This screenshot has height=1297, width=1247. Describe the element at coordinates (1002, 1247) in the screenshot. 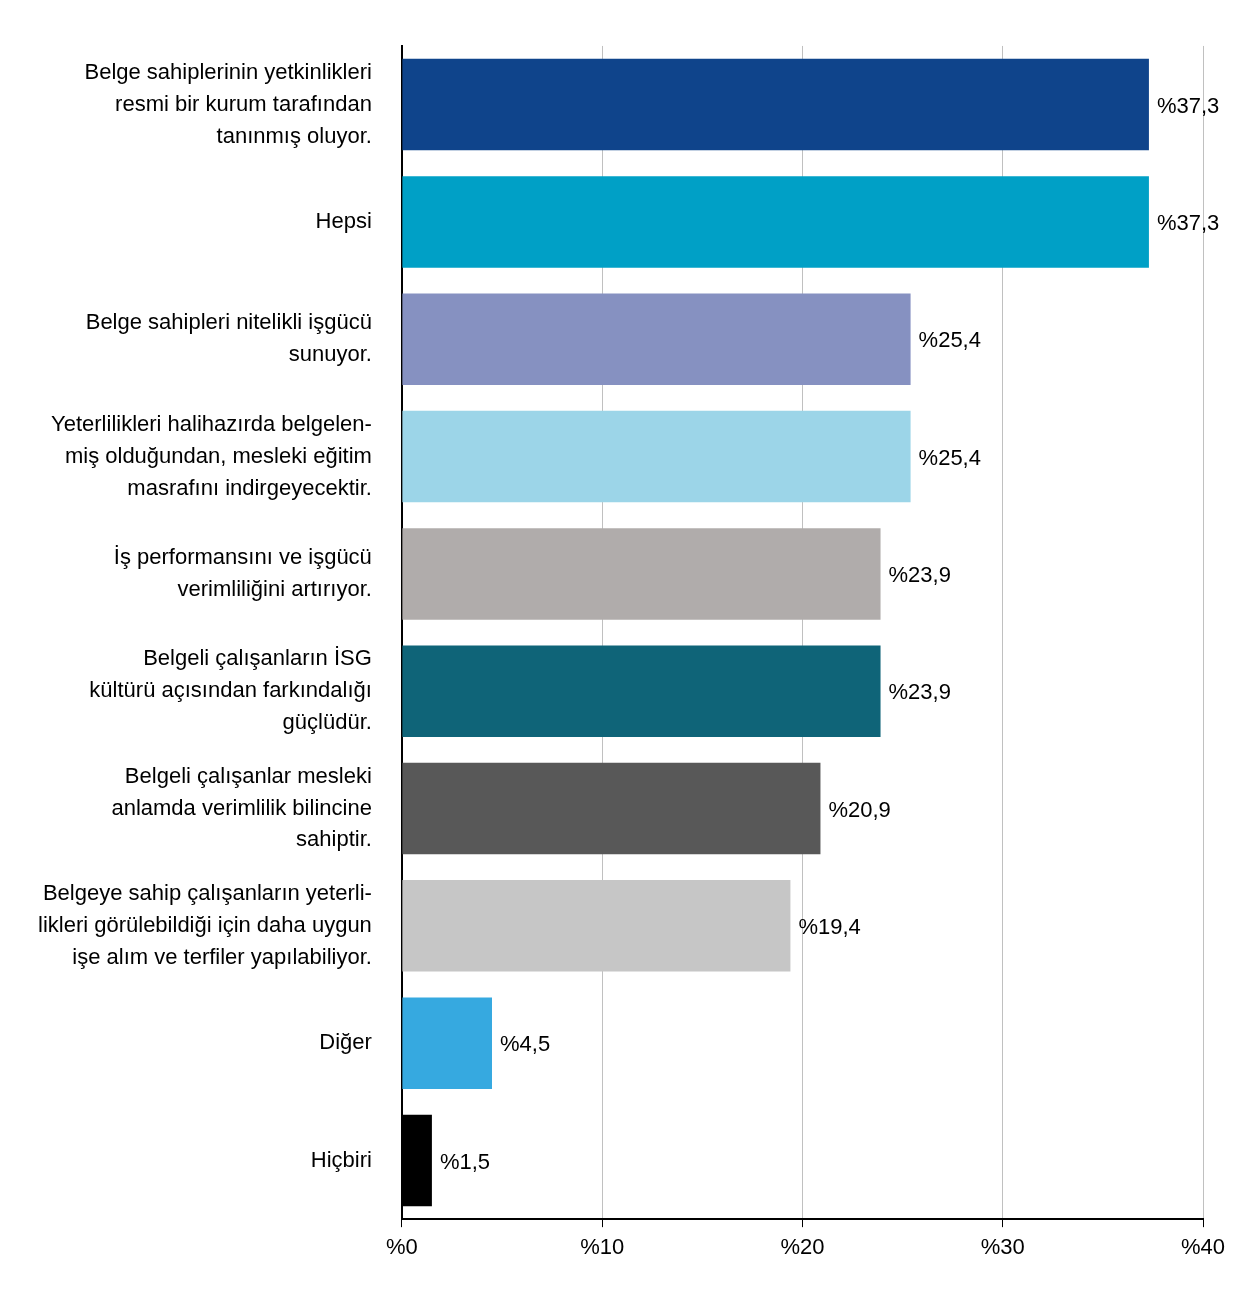

I see `x-tick-label: %30` at that location.